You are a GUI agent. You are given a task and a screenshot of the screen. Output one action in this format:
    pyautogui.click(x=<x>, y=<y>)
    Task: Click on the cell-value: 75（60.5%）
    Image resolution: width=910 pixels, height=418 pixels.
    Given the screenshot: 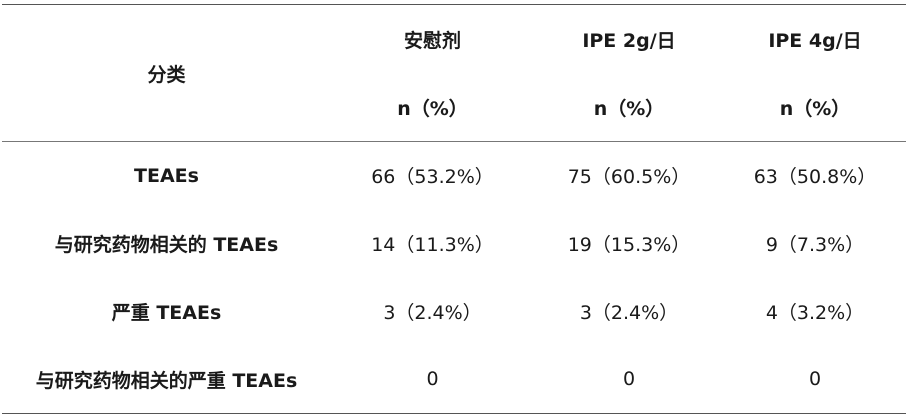 What is the action you would take?
    pyautogui.click(x=629, y=177)
    